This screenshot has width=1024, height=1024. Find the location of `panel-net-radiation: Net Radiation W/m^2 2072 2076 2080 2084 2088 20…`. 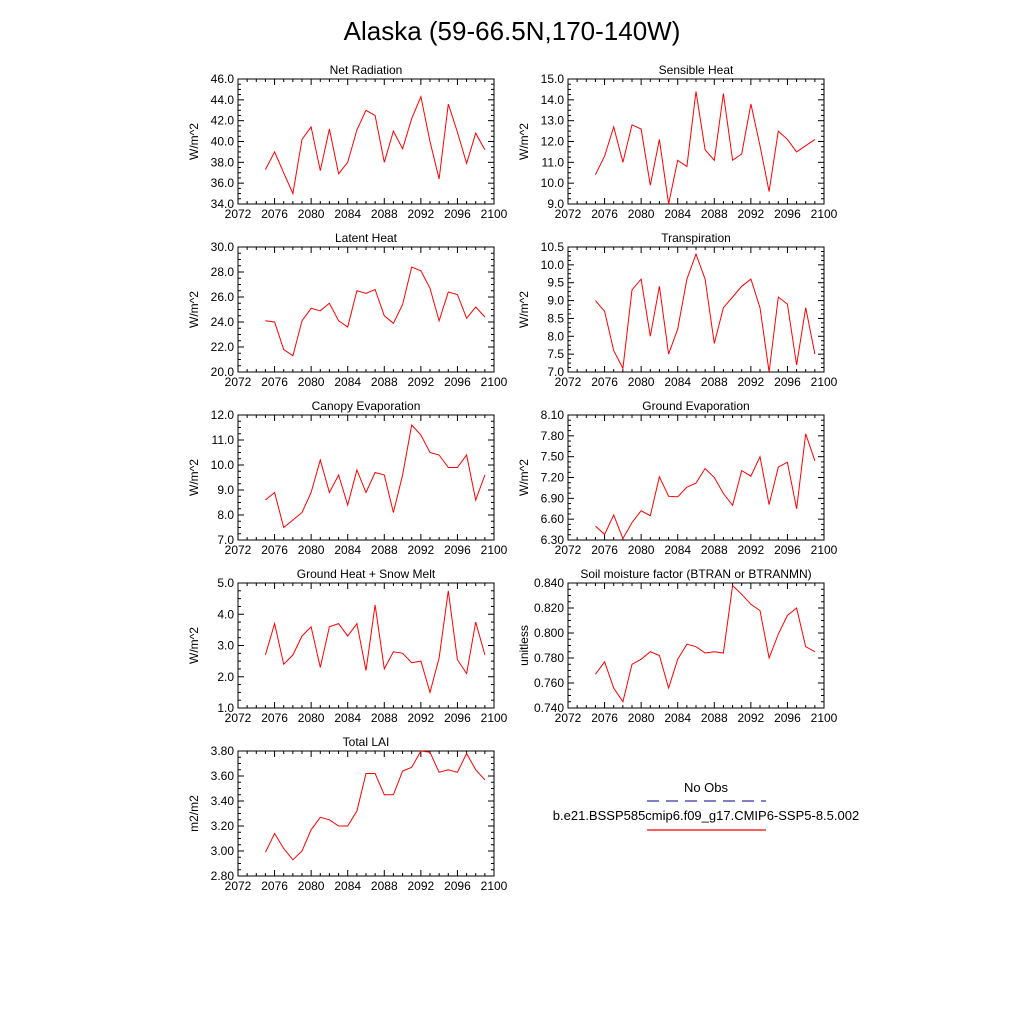

panel-net-radiation: Net Radiation W/m^2 2072 2076 2080 2084 2088 20… is located at coordinates (347, 142).